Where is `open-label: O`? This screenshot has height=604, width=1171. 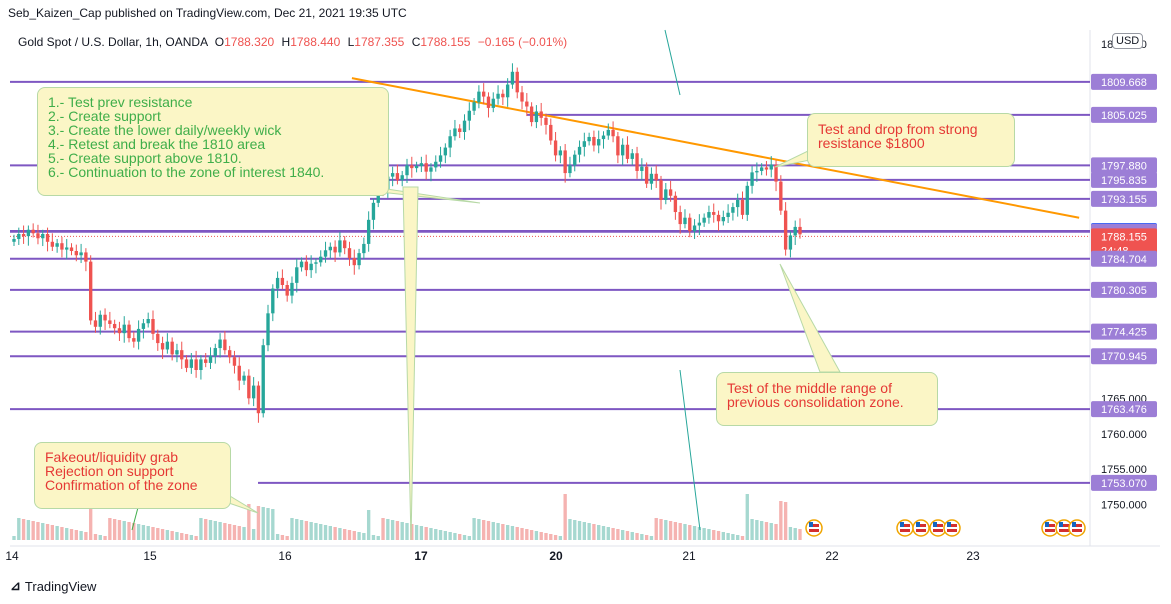
open-label: O is located at coordinates (219, 42).